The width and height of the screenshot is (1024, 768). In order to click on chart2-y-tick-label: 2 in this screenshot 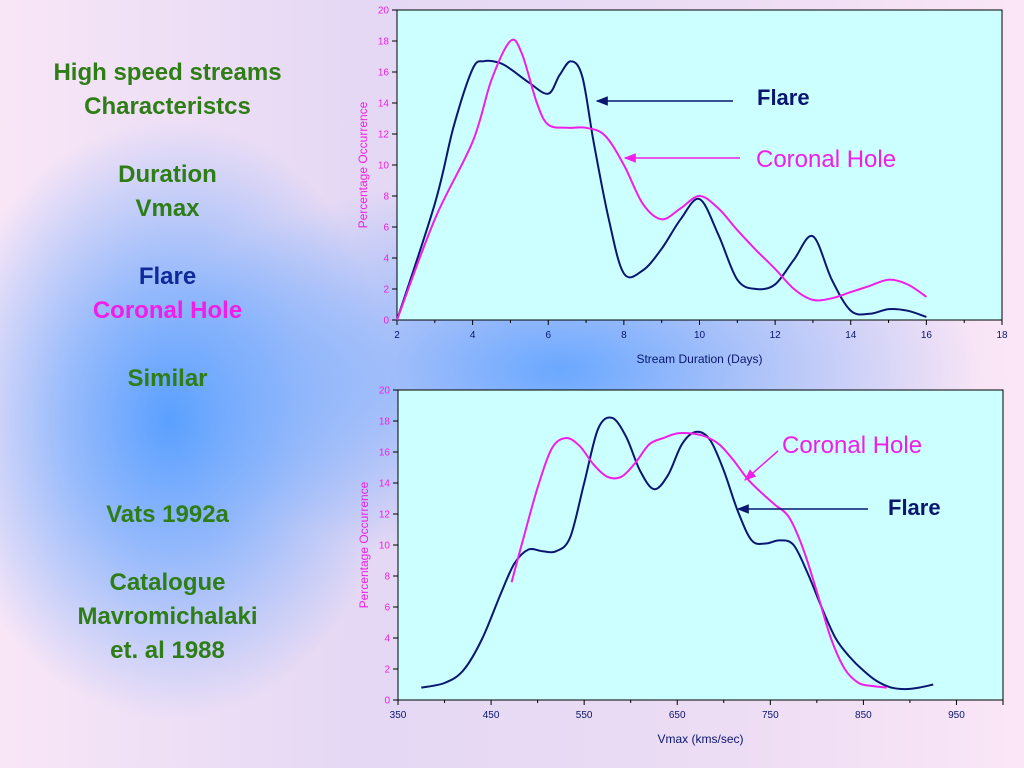, I will do `click(387, 670)`.